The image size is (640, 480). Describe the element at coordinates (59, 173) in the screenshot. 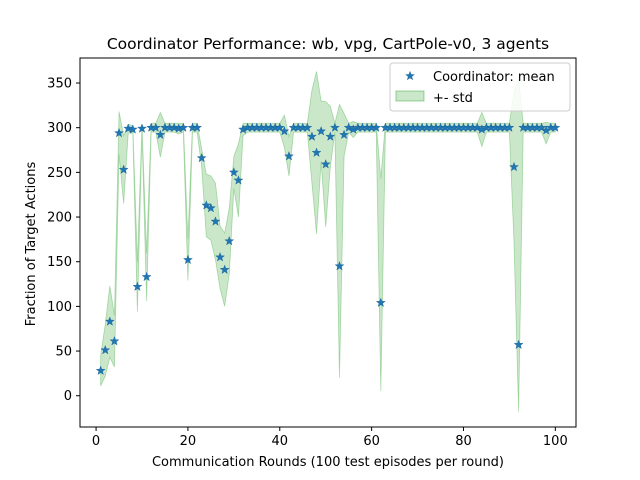

I see `y-tick-label: 250` at that location.